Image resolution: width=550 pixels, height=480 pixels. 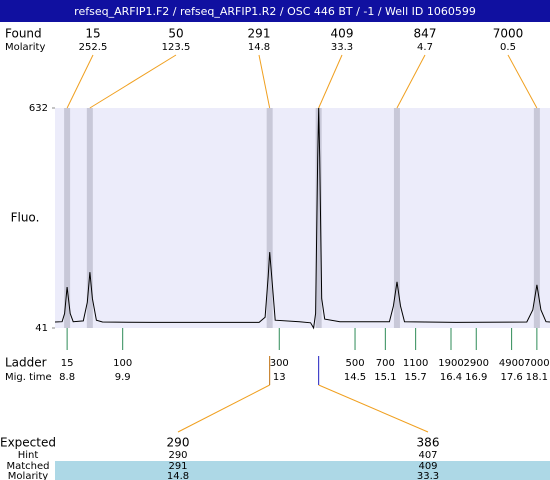 What do you see at coordinates (428, 475) in the screenshot?
I see `expected-molarity: 33.3` at bounding box center [428, 475].